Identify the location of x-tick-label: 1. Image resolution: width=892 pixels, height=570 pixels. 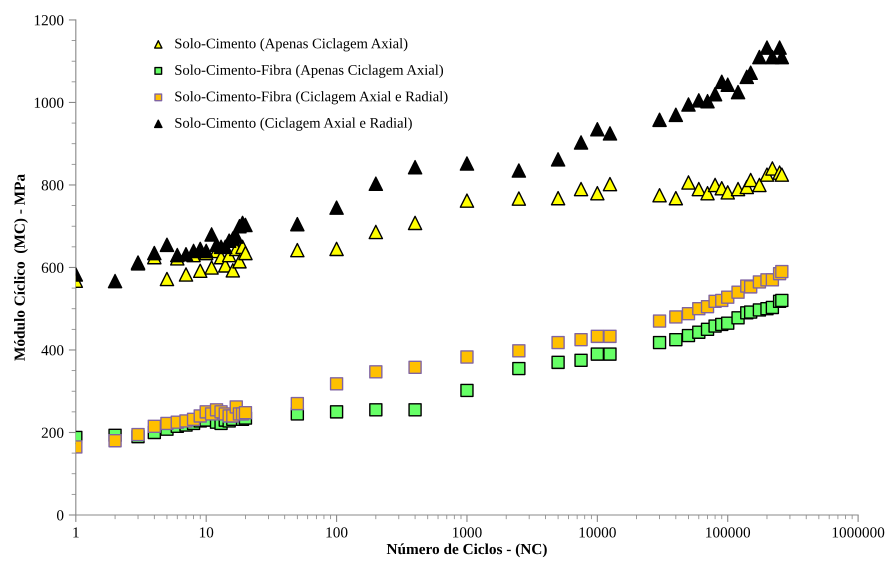
(76, 532).